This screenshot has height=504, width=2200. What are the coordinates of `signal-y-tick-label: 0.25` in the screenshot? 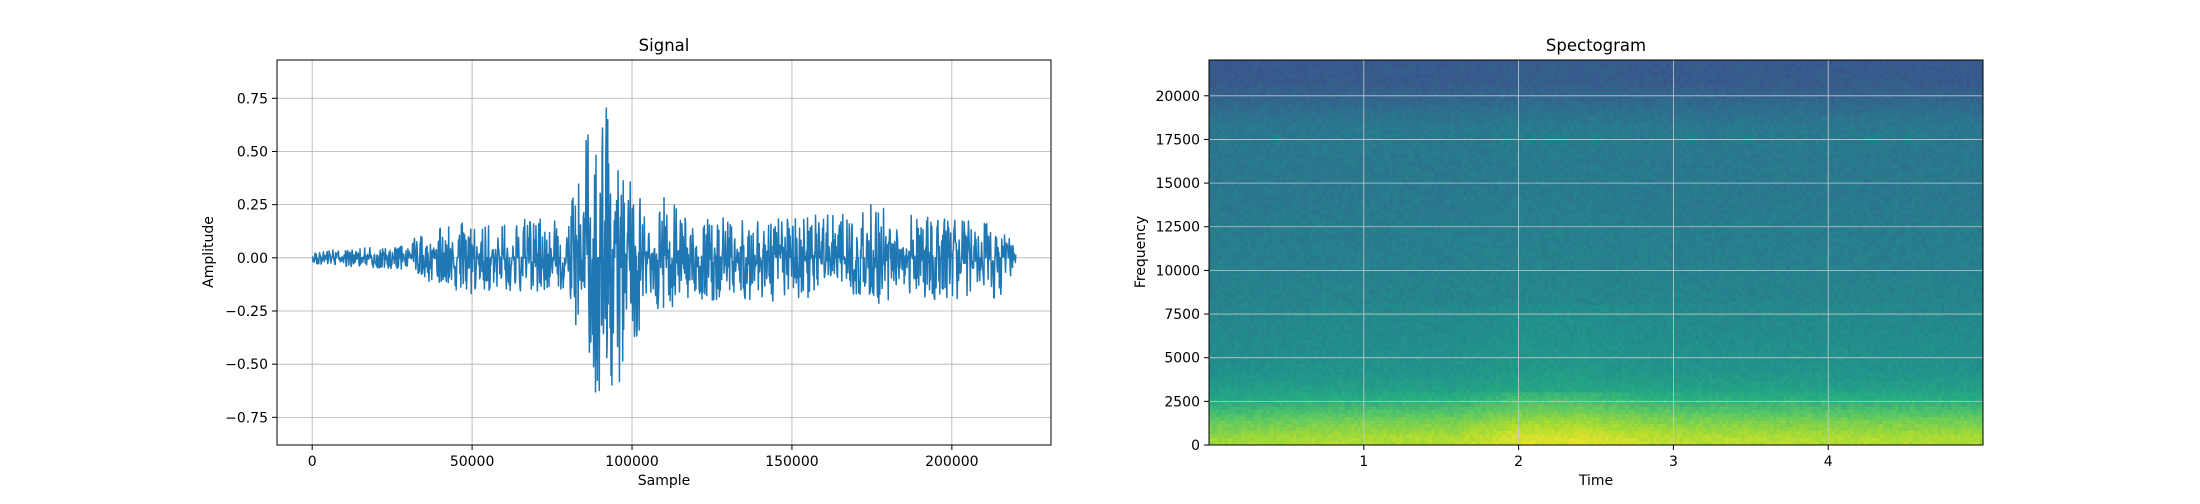 It's located at (252, 206).